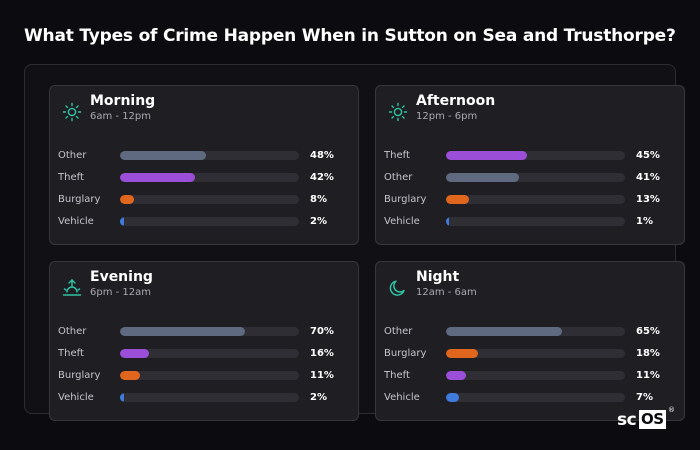 The width and height of the screenshot is (700, 450). I want to click on value-label: 41%, so click(648, 177).